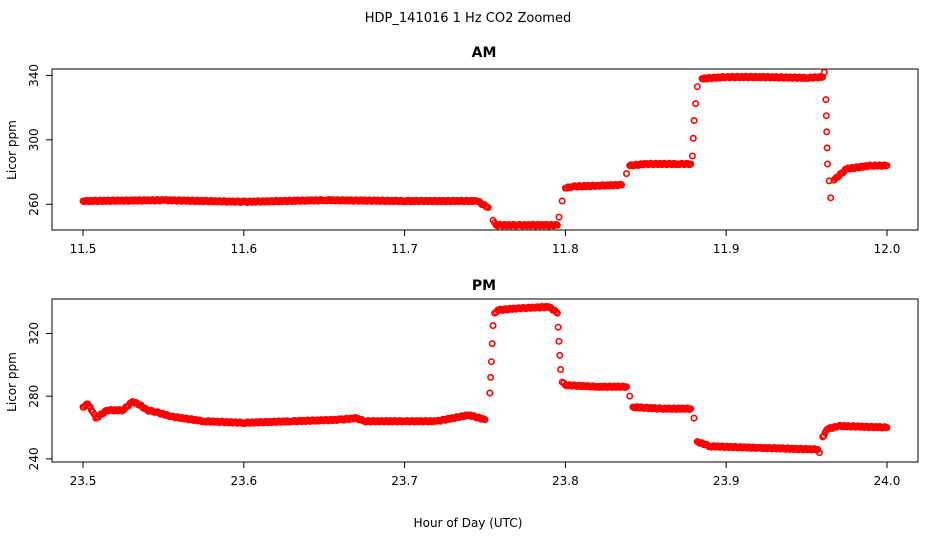 This screenshot has width=936, height=540. I want to click on pm-x-tick-label: 23.9, so click(726, 481).